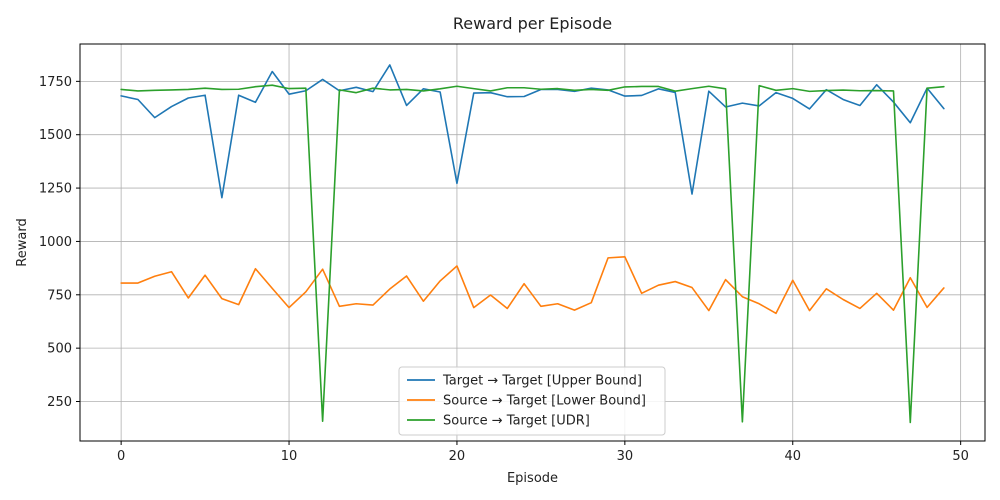 The image size is (1000, 500). I want to click on legend-label-1: Source → Target [Lower Bound], so click(544, 401).